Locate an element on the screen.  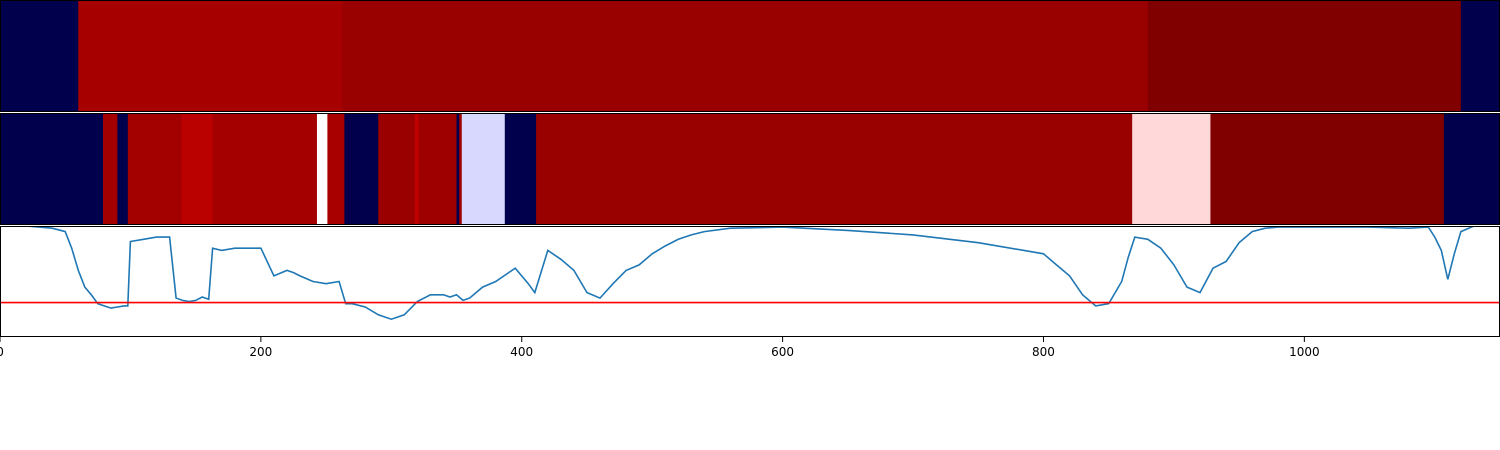
x-axis: 0 200 400 600 800 1000 is located at coordinates (660, 348).